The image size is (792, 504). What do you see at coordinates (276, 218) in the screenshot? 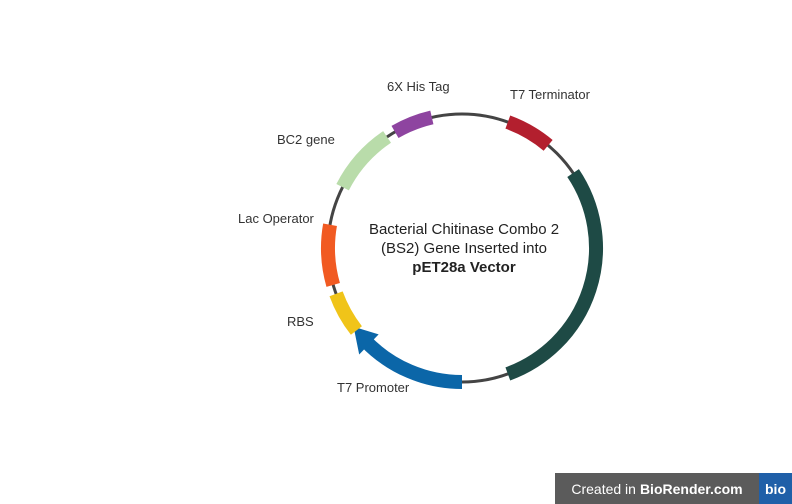
I see `lac-operator-label: Lac Operator` at bounding box center [276, 218].